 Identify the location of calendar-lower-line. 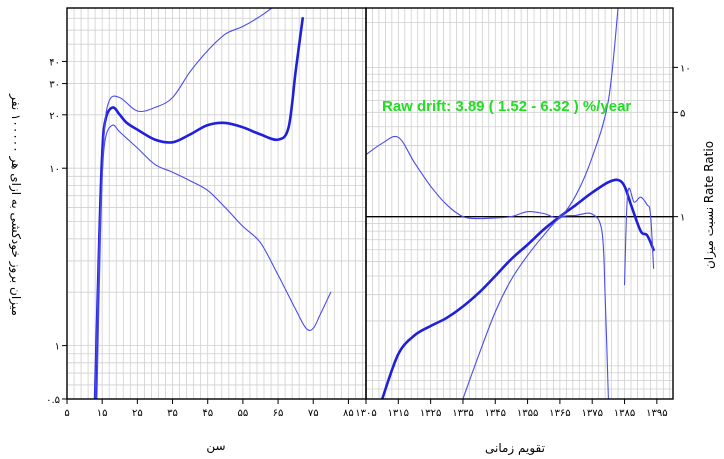
(535, 305).